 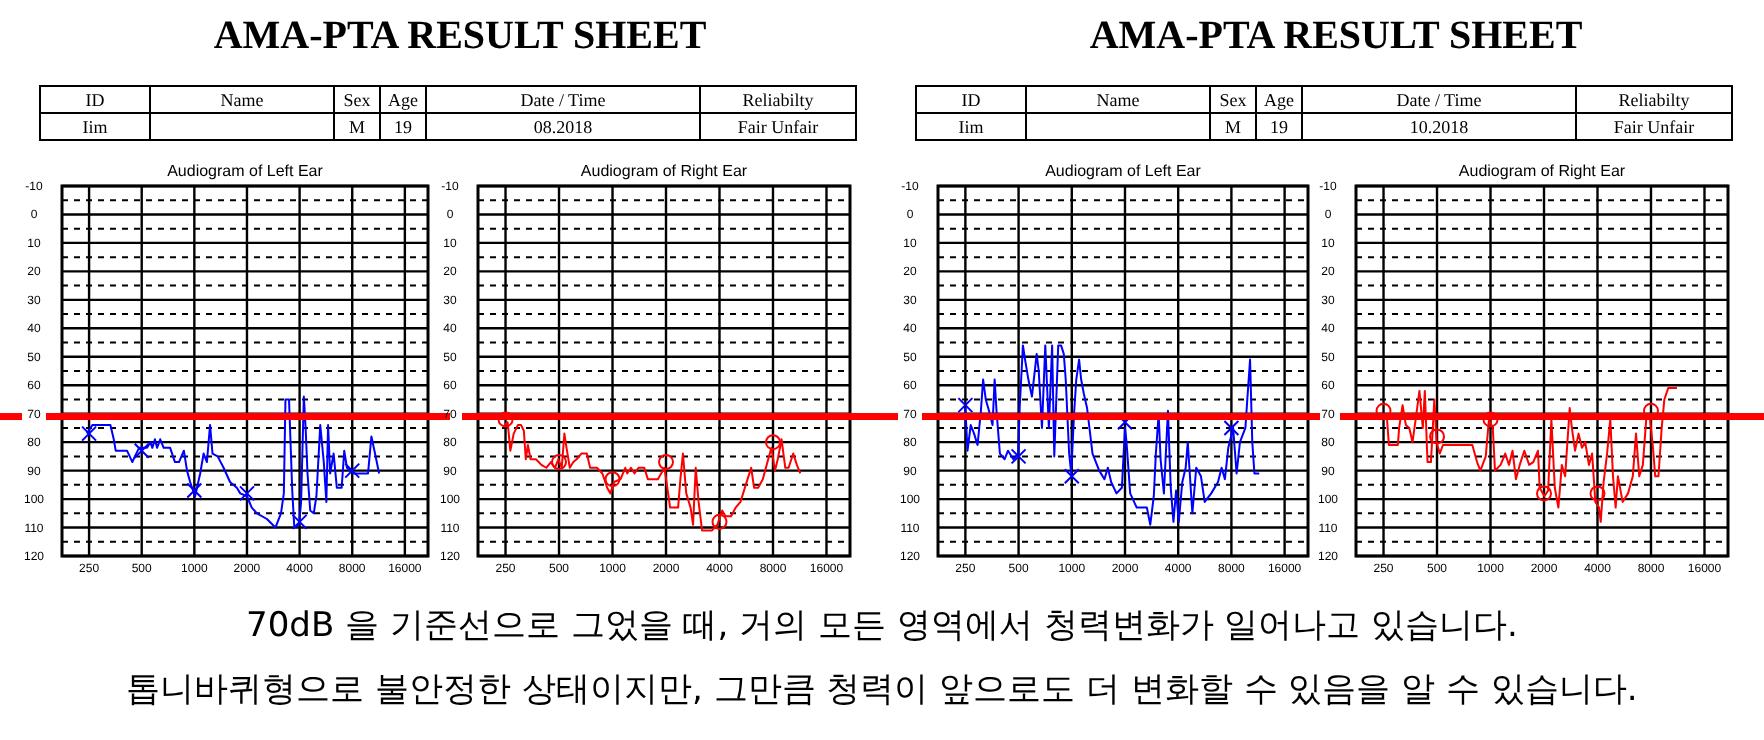 What do you see at coordinates (1439, 127) in the screenshot?
I see `text: 10.2018` at bounding box center [1439, 127].